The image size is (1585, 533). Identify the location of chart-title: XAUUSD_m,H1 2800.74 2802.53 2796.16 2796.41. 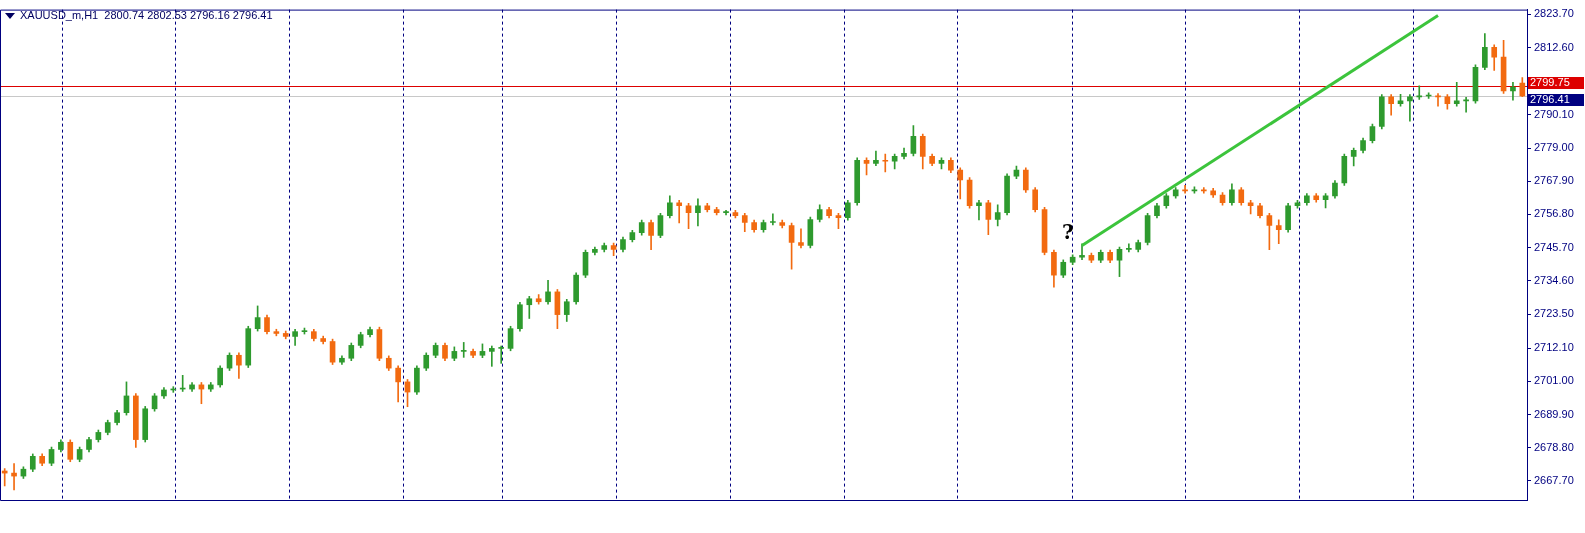
(146, 15).